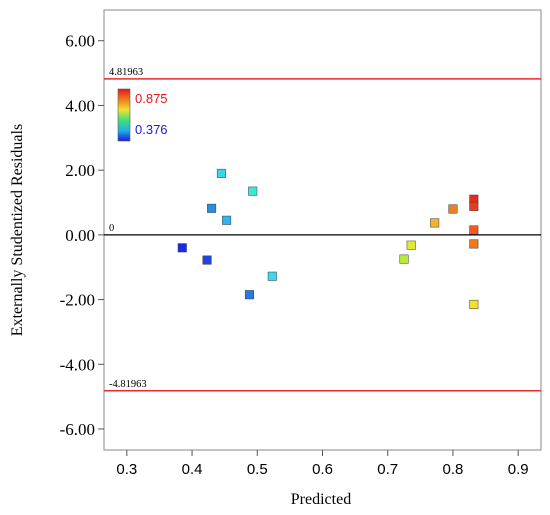 Image resolution: width=550 pixels, height=515 pixels. I want to click on y-tick-label: -4.00, so click(77, 364).